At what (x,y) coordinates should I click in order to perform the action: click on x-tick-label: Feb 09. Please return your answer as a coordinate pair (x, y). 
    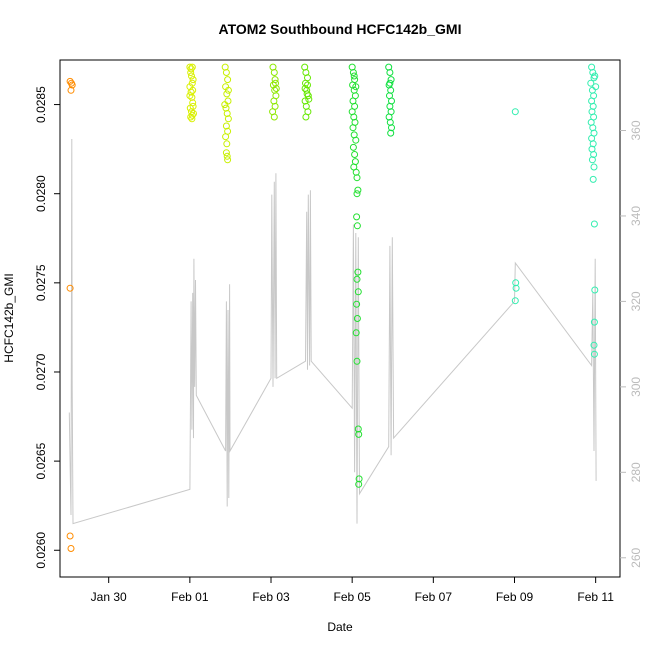
    Looking at the image, I should click on (515, 597).